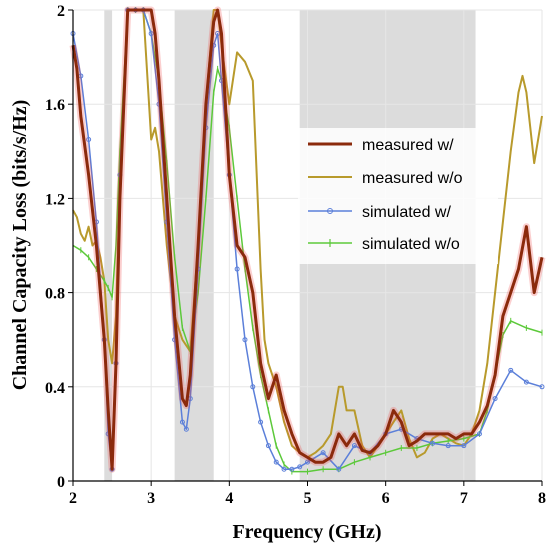  I want to click on legend-label-0: measured w/, so click(408, 145).